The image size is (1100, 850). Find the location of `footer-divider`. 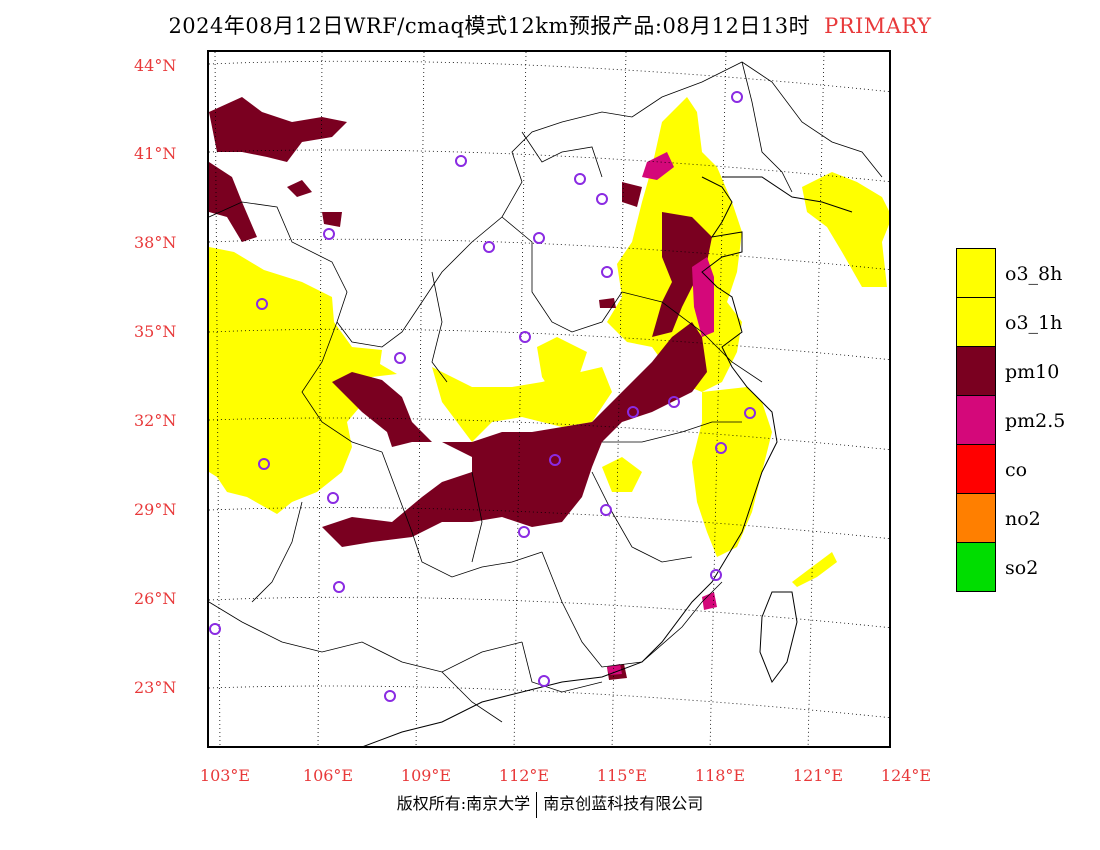

footer-divider is located at coordinates (537, 804).